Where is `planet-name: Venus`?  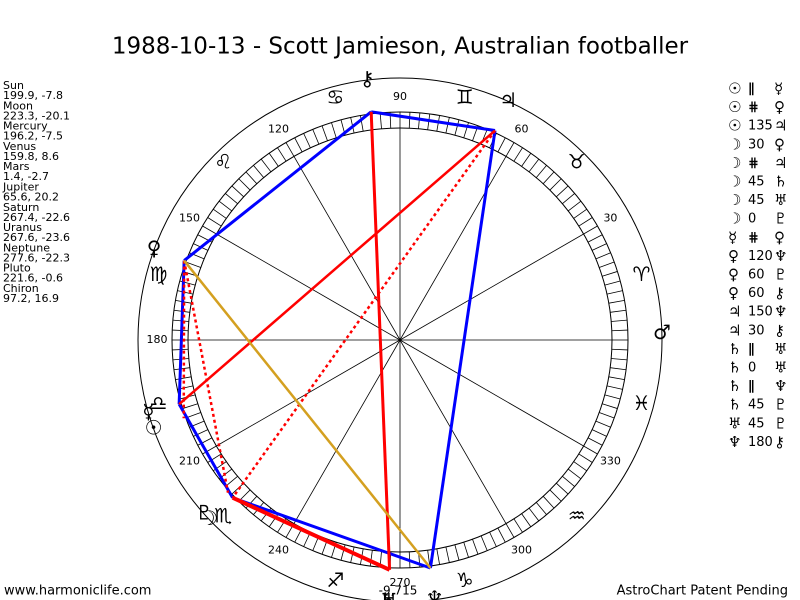 planet-name: Venus is located at coordinates (19, 146).